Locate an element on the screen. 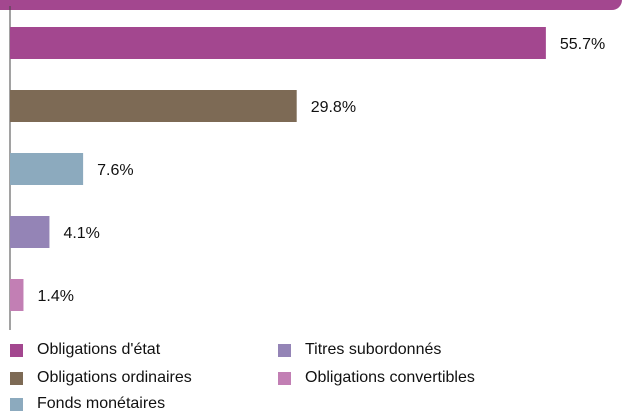 This screenshot has height=413, width=622. legend-item-obligations-etat: Obligations d'état is located at coordinates (85, 350).